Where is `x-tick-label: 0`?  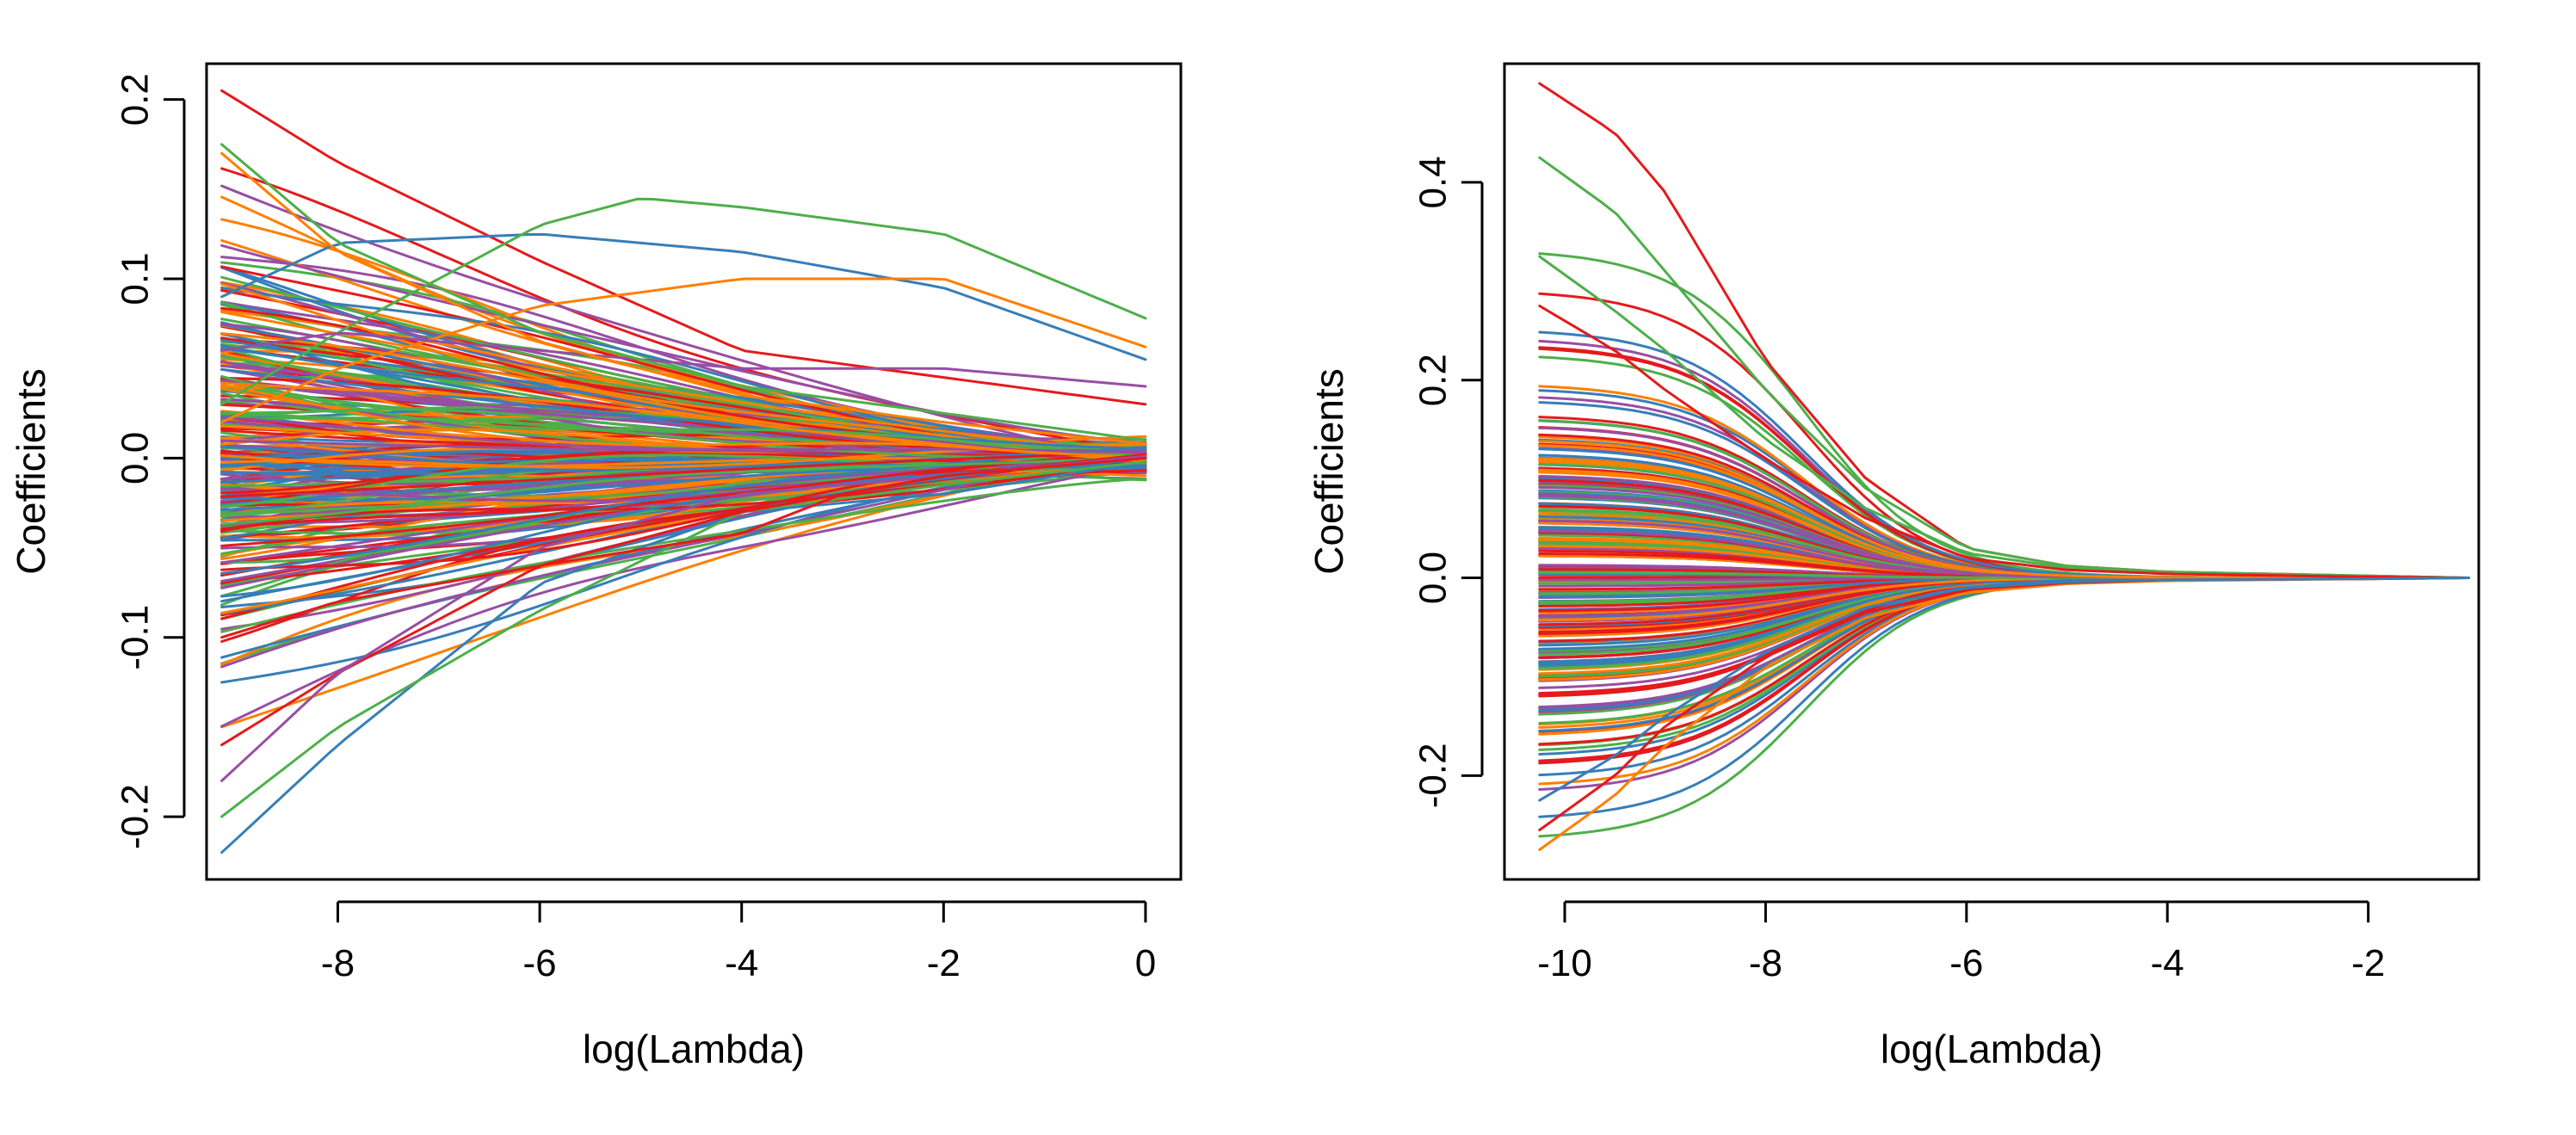
x-tick-label: 0 is located at coordinates (1145, 963).